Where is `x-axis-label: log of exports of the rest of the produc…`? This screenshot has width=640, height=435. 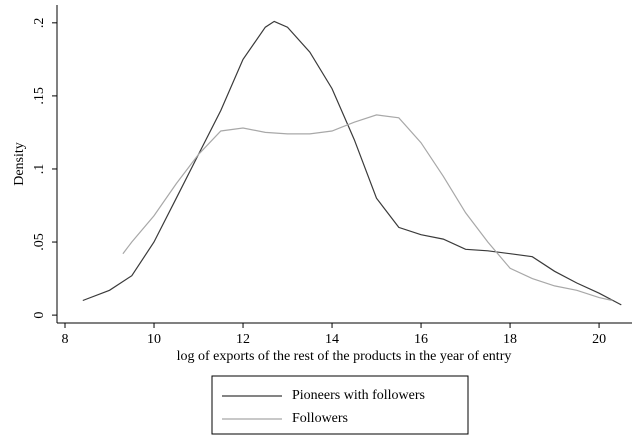 x-axis-label: log of exports of the rest of the produc… is located at coordinates (344, 356).